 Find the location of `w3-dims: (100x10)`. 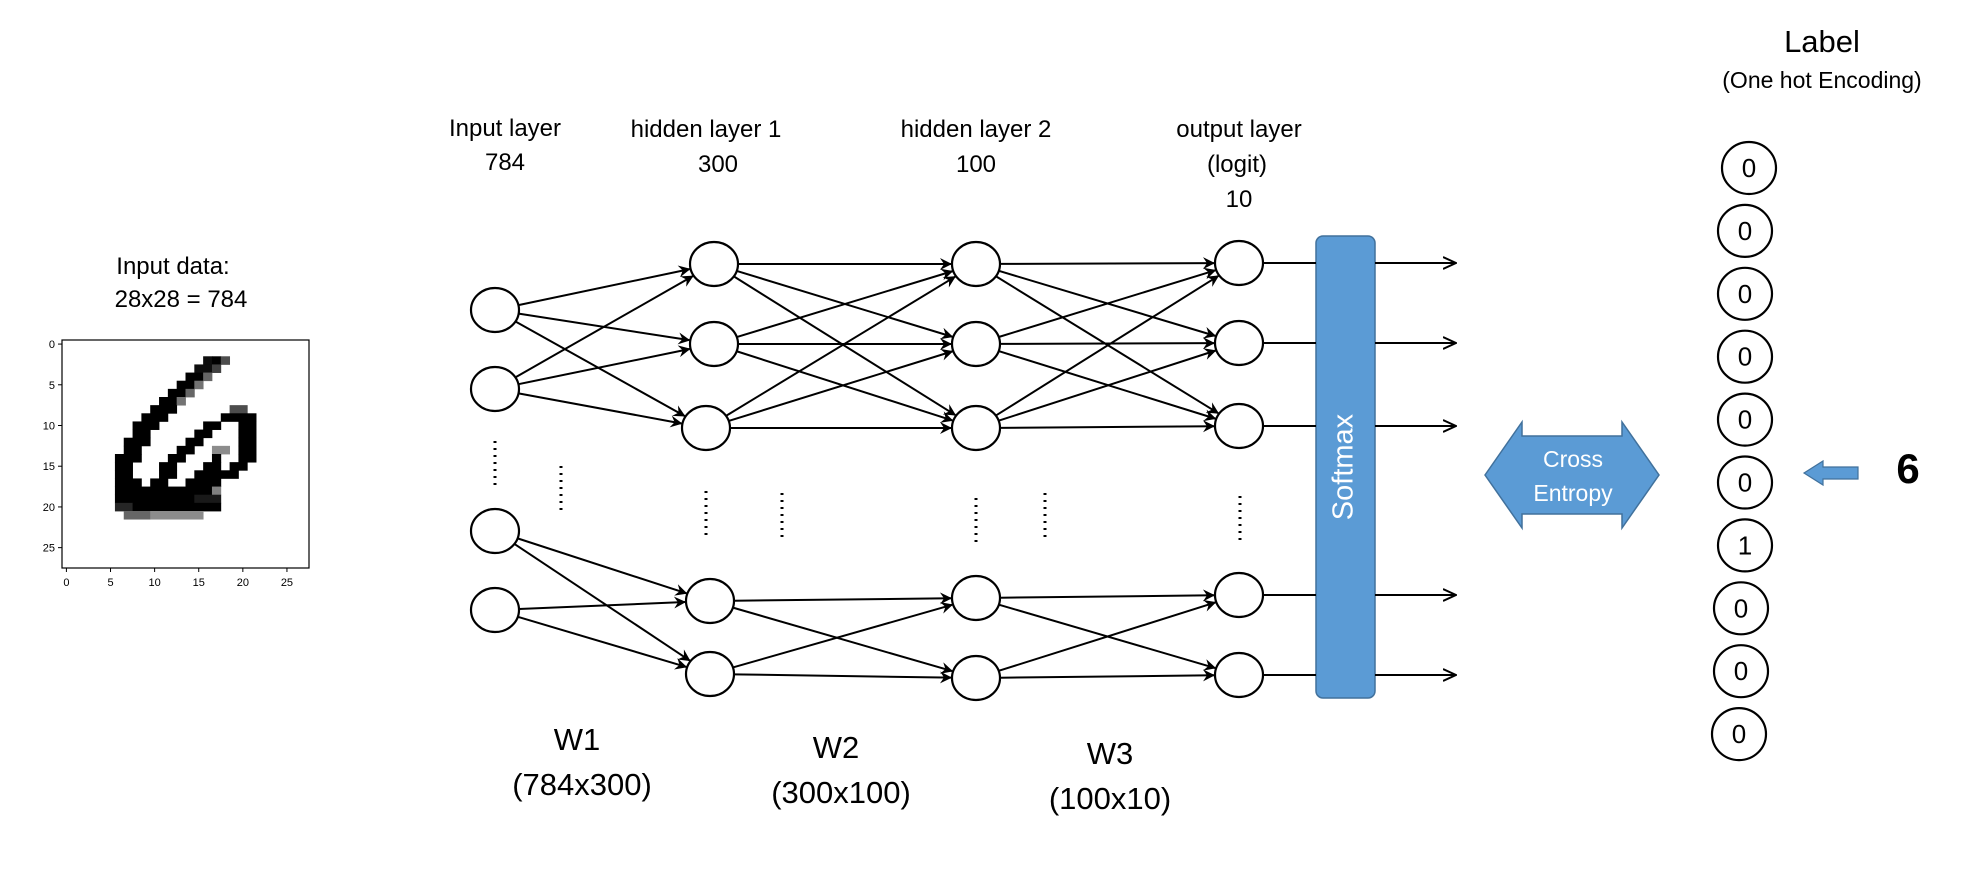

w3-dims: (100x10) is located at coordinates (1110, 798).